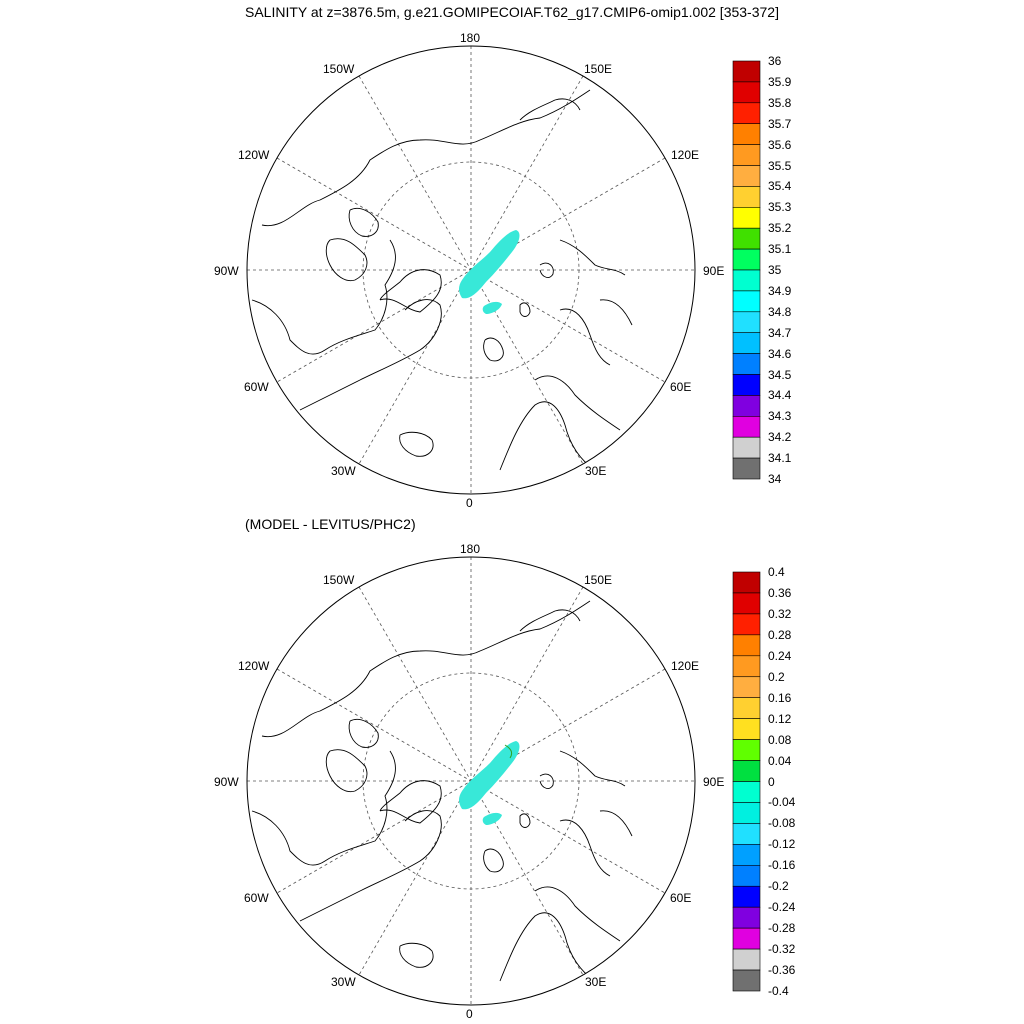 This screenshot has height=1024, width=1024. What do you see at coordinates (775, 61) in the screenshot?
I see `top-colorbar-label: 36` at bounding box center [775, 61].